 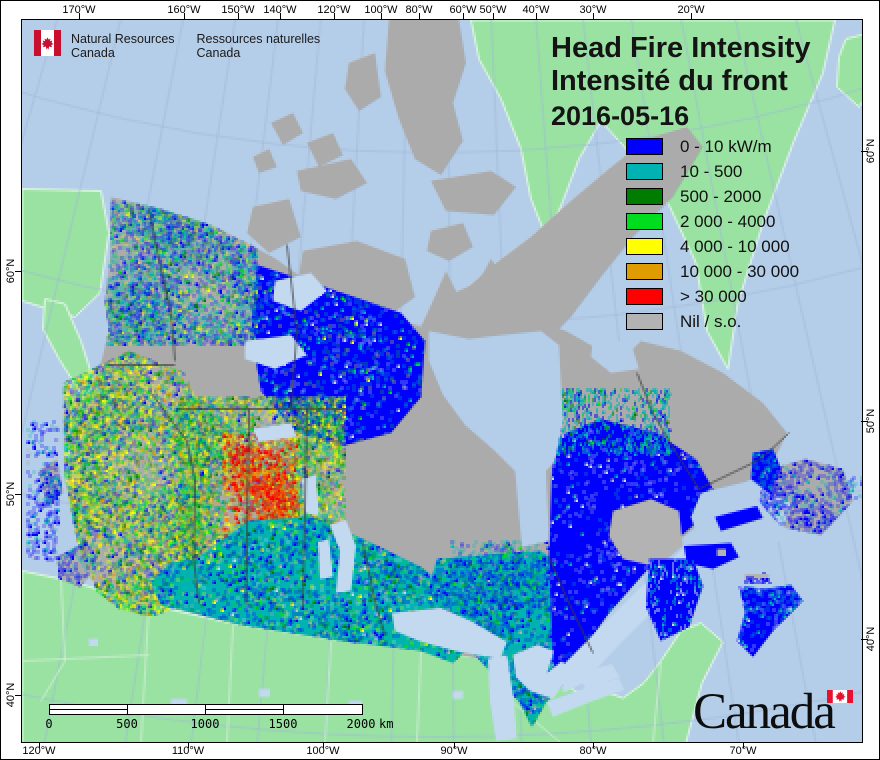 I want to click on longitude-label-top: 60°W, so click(x=463, y=10).